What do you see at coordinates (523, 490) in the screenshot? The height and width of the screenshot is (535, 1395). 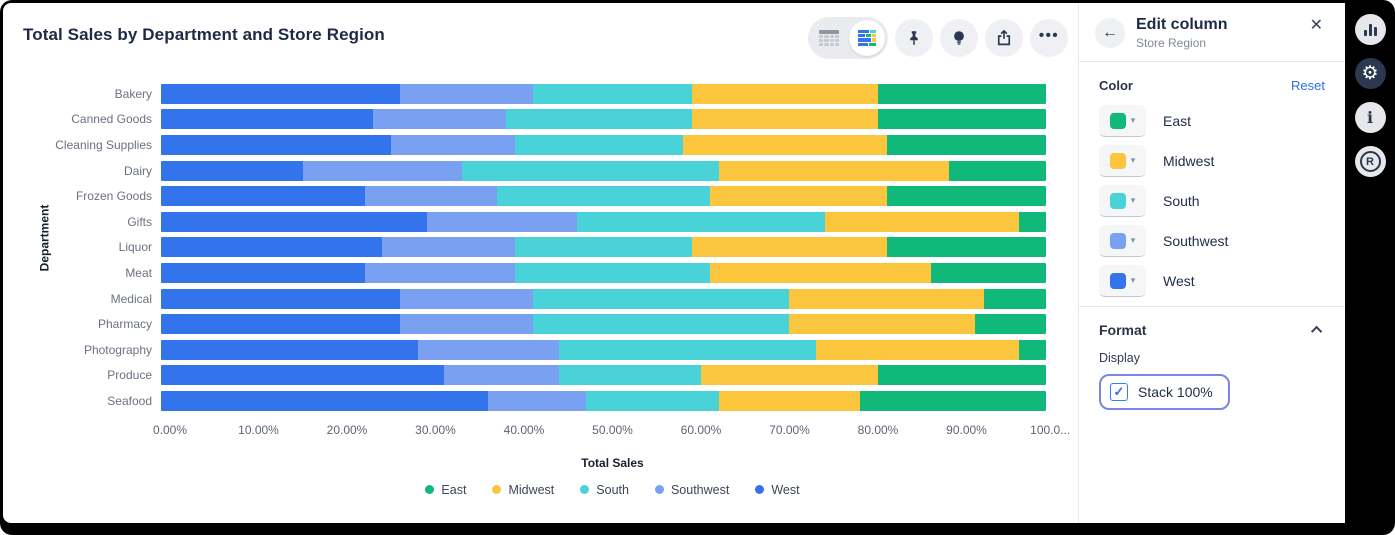 I see `legend-item: Midwest` at bounding box center [523, 490].